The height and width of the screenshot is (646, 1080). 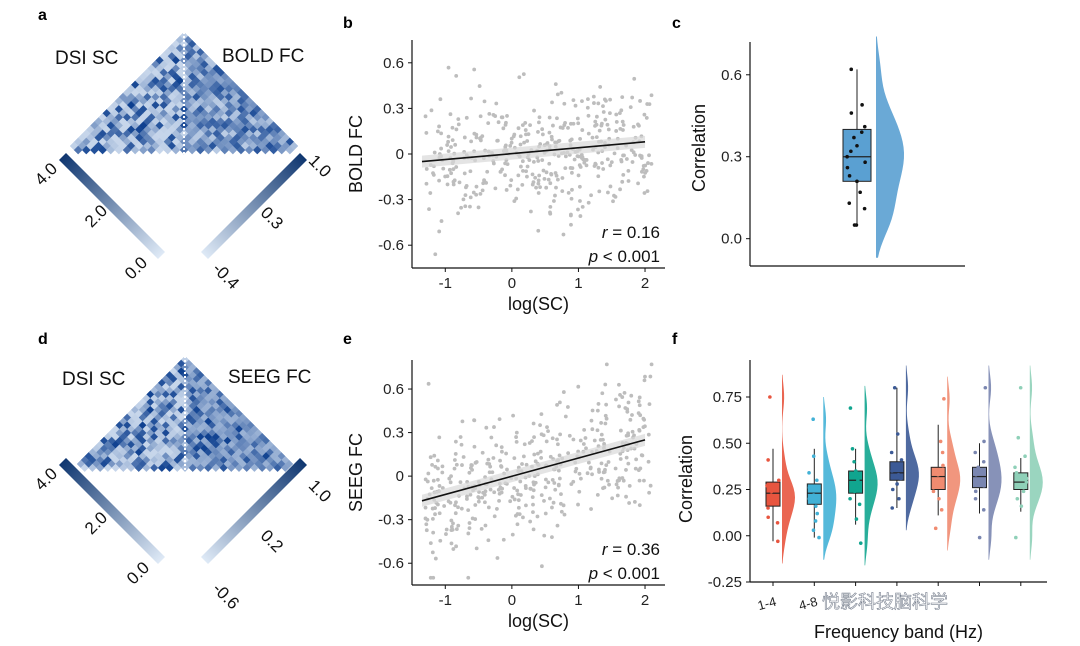 What do you see at coordinates (512, 600) in the screenshot?
I see `x-tick-label: 0` at bounding box center [512, 600].